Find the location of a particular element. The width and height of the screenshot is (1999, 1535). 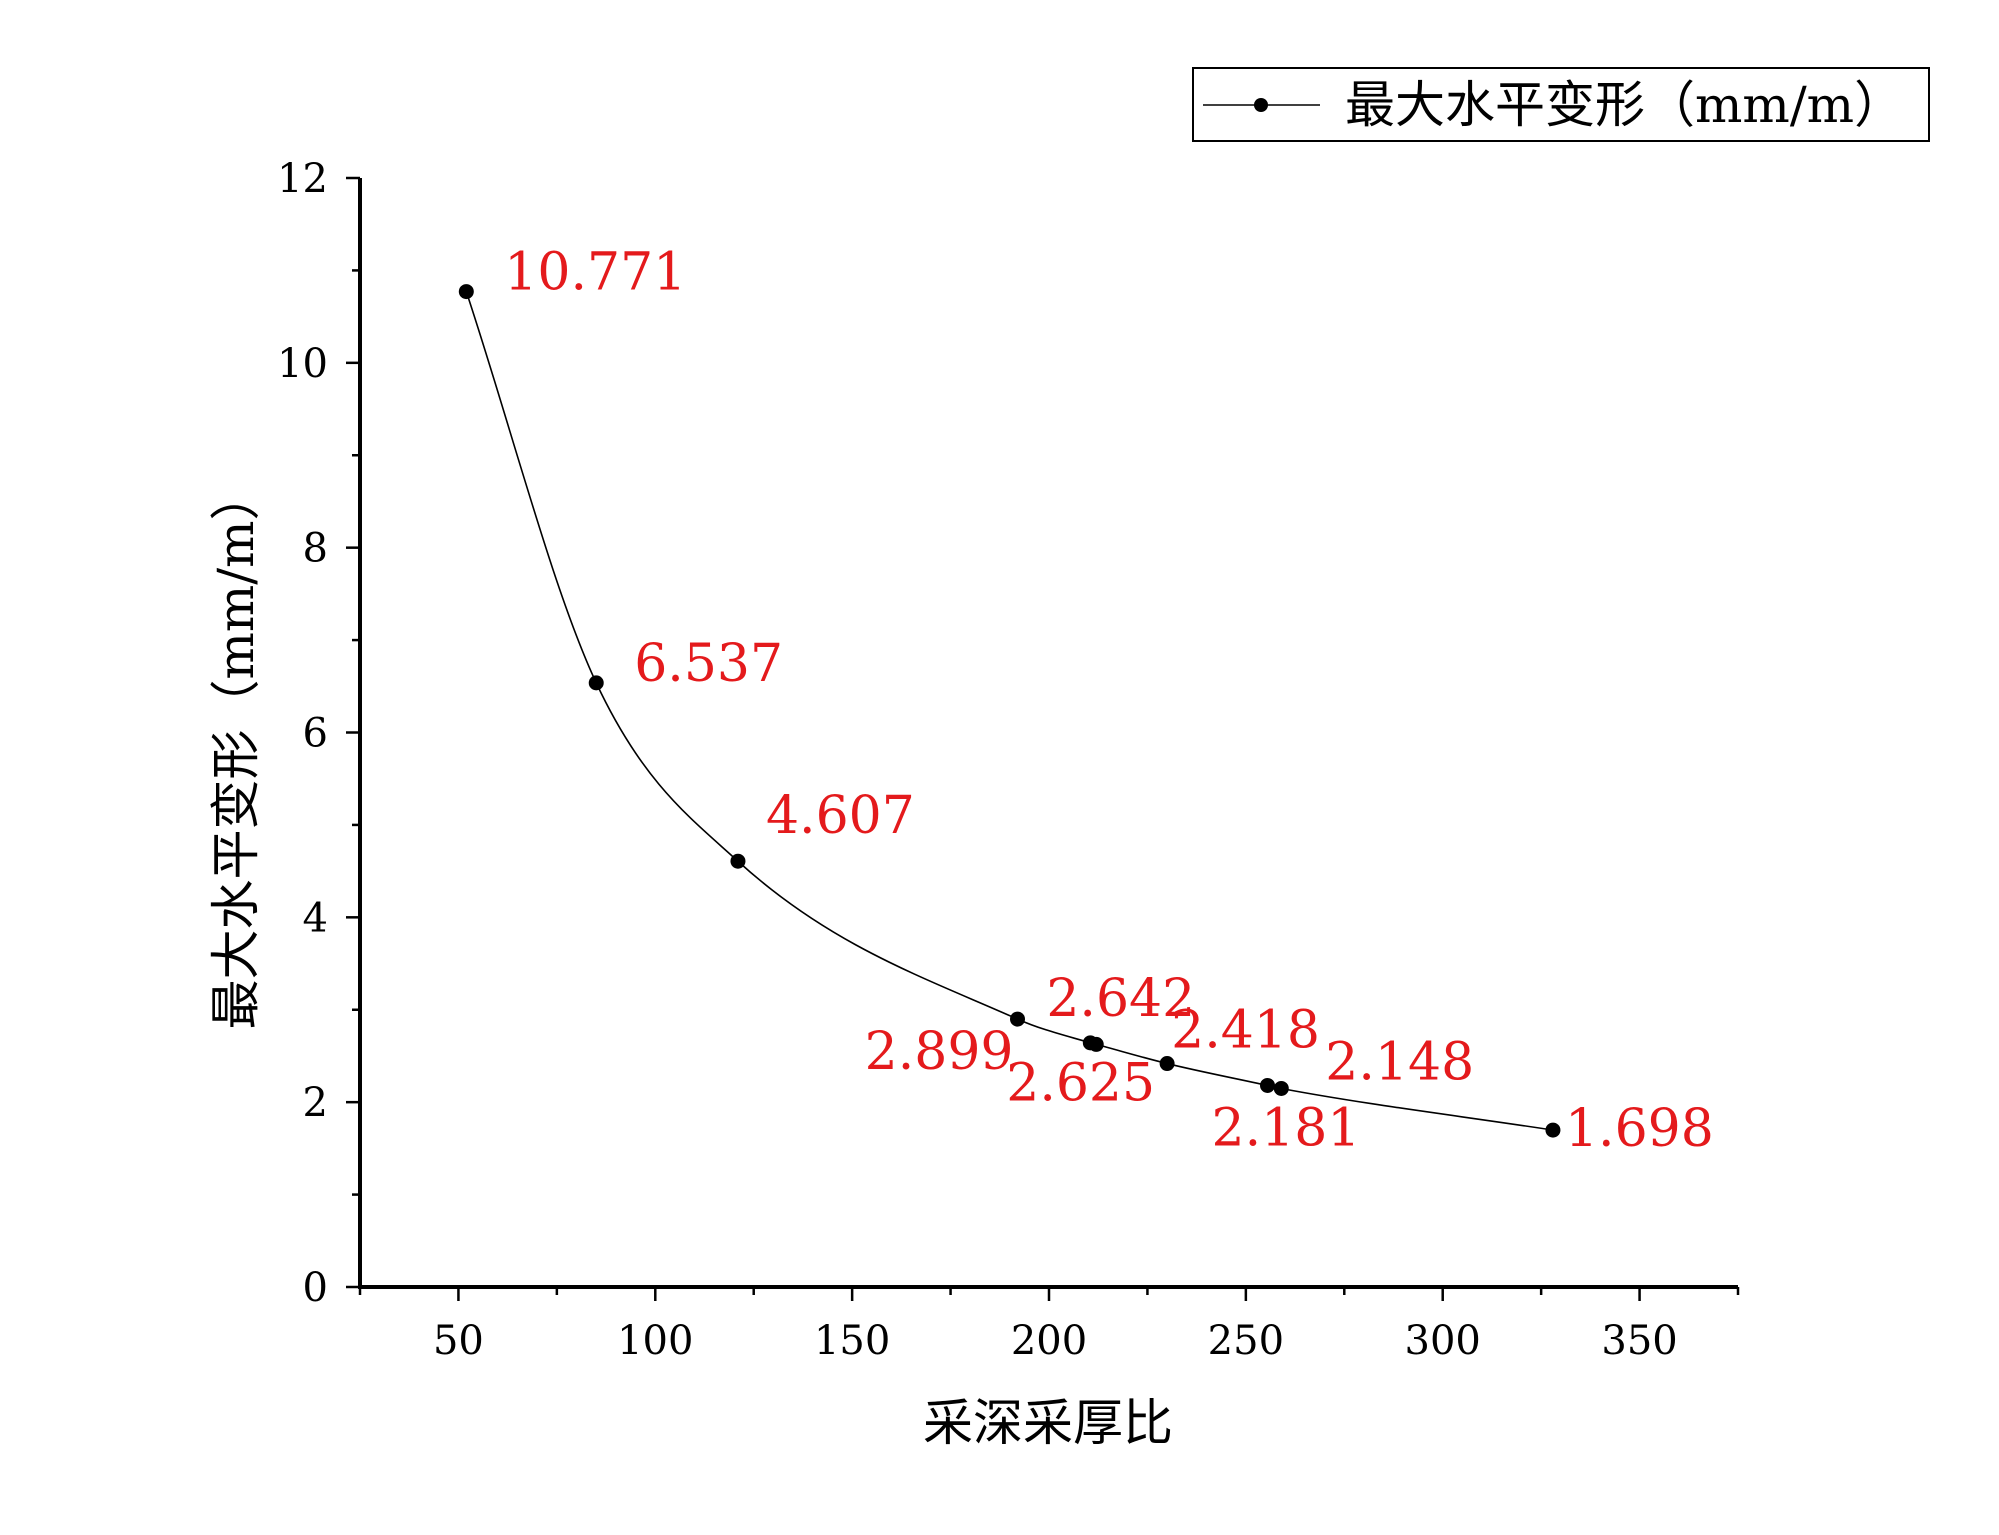

x-tick-label: 200 is located at coordinates (1049, 1341).